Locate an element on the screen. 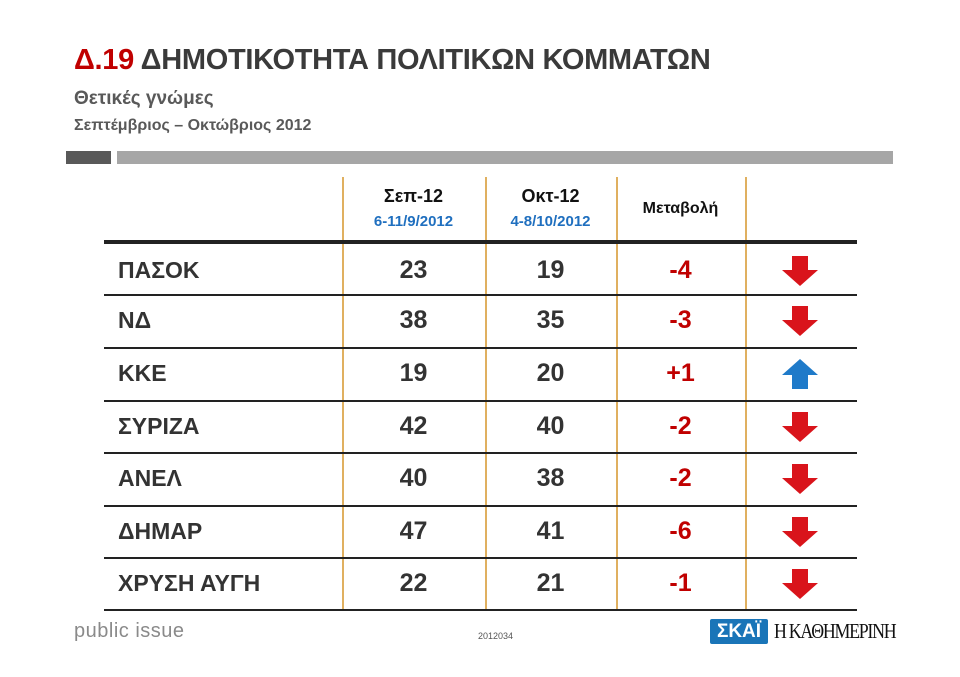 This screenshot has width=960, height=677. column-header-sep: Σεπ-12 6-11/9/2012 is located at coordinates (413, 208).